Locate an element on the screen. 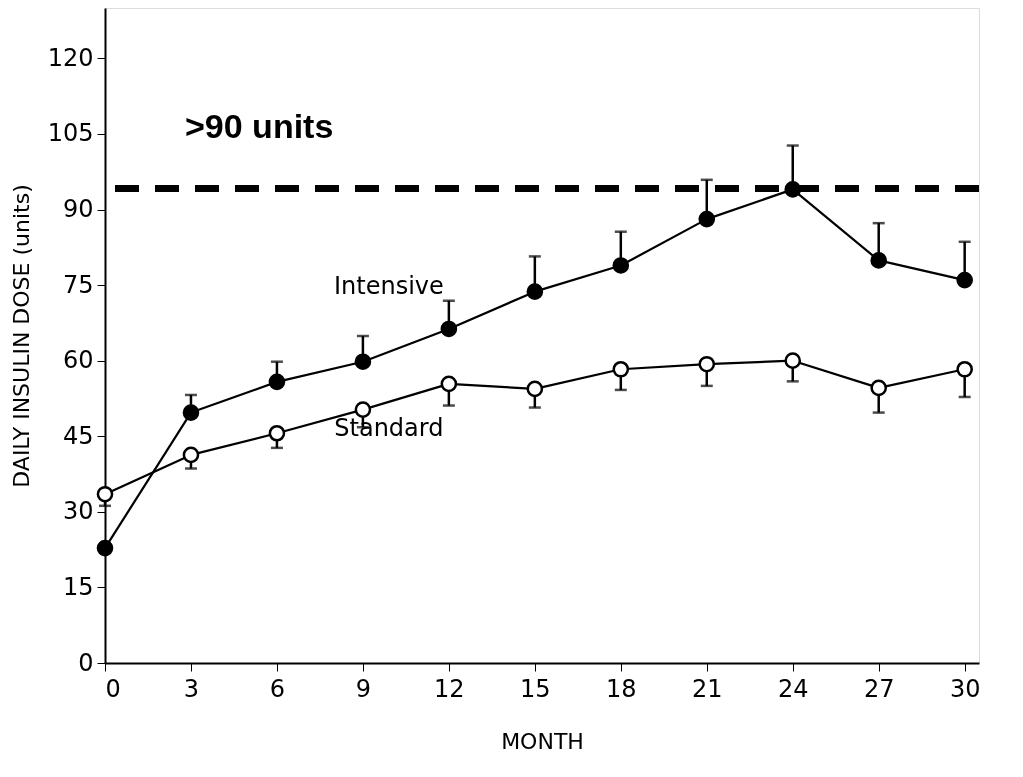 This screenshot has width=1023, height=777. x-tick-label: 24 is located at coordinates (793, 688).